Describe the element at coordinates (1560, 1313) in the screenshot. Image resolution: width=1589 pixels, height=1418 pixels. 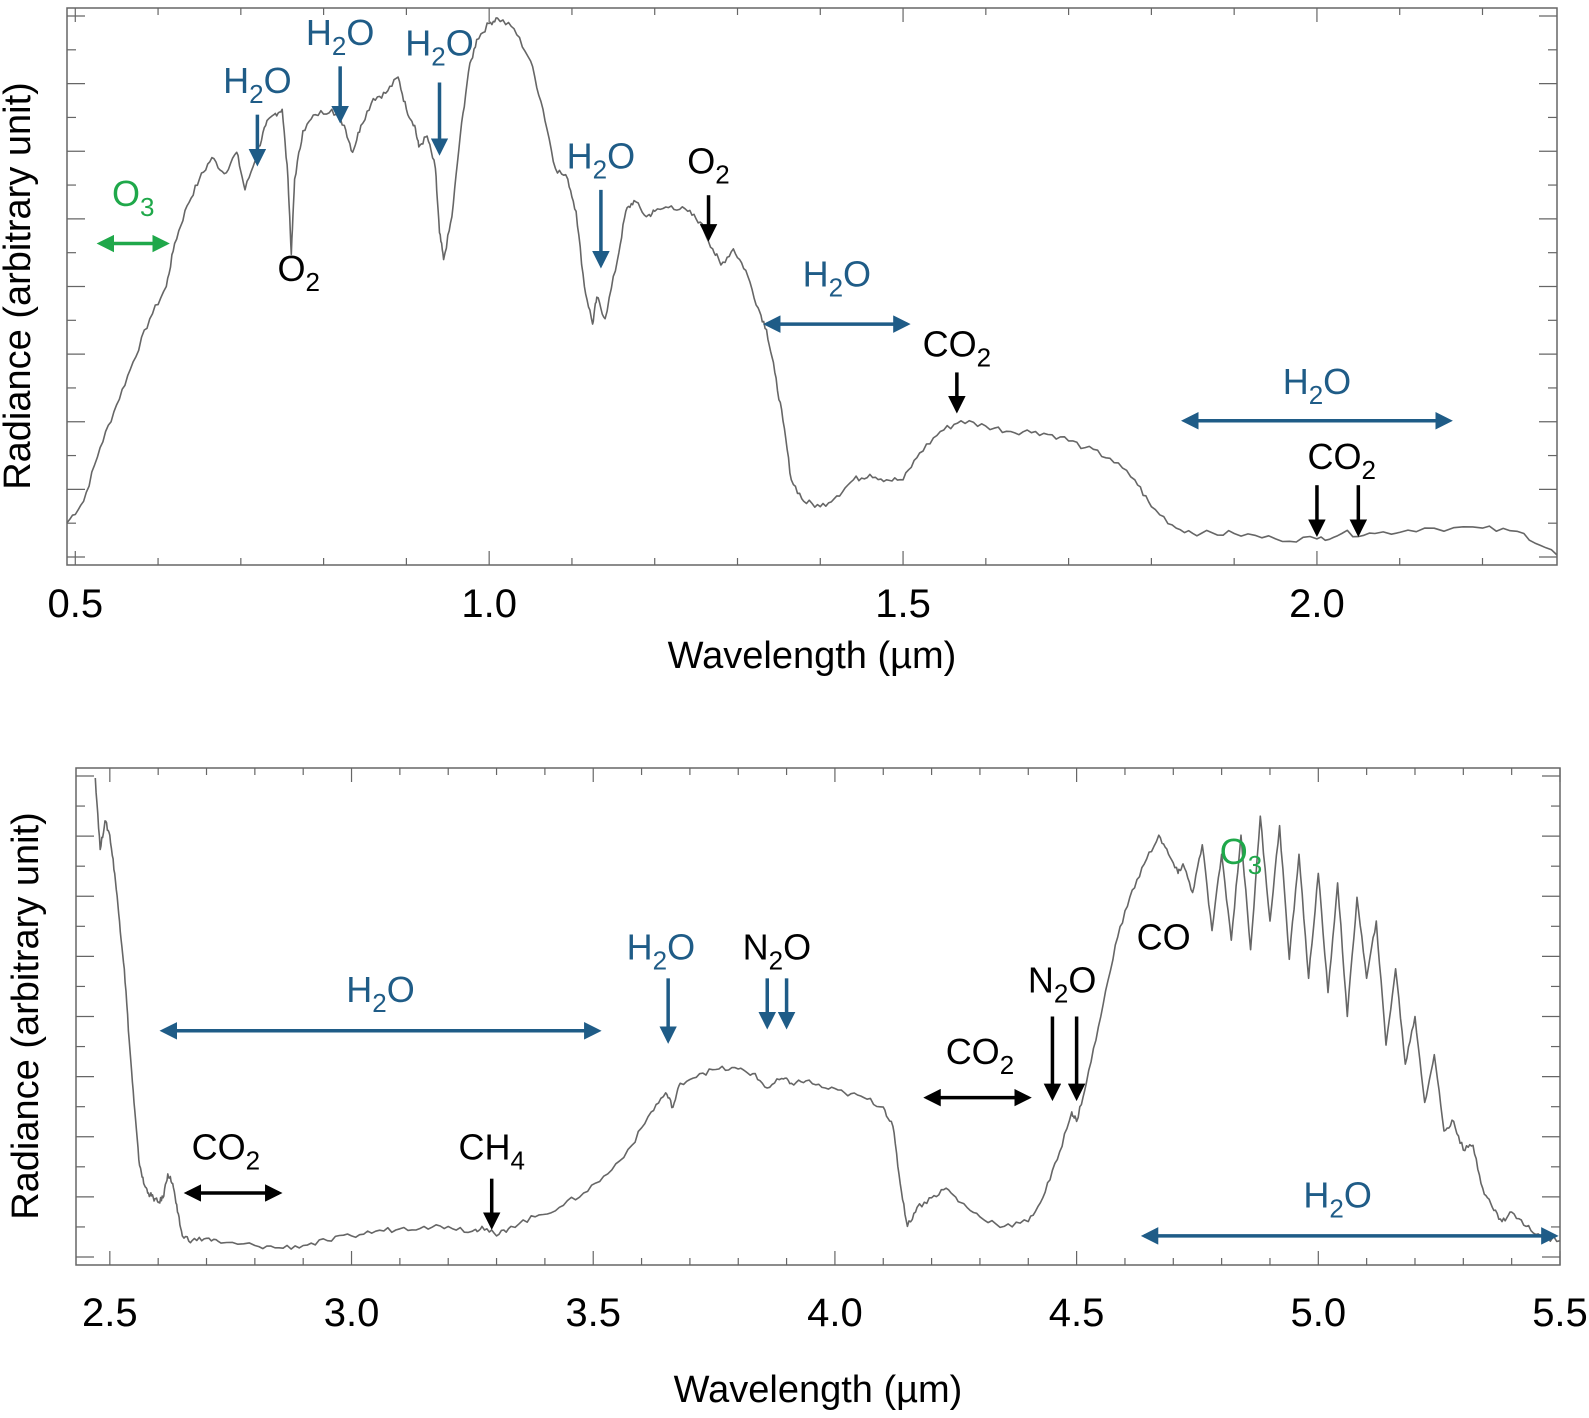
I see `x-tick-label: 5.5` at that location.